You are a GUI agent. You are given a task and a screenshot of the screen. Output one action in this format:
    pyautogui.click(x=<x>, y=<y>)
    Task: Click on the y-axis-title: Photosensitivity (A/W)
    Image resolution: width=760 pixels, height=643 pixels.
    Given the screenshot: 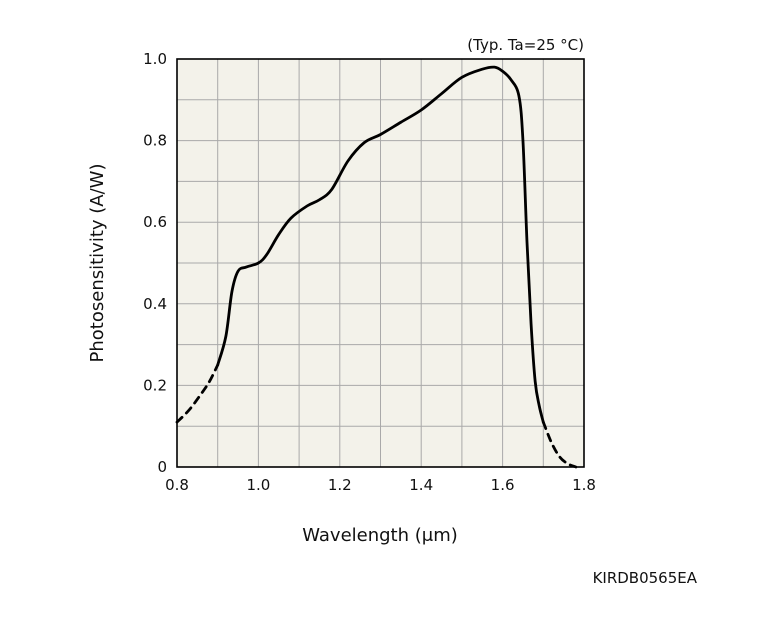 What is the action you would take?
    pyautogui.click(x=97, y=263)
    